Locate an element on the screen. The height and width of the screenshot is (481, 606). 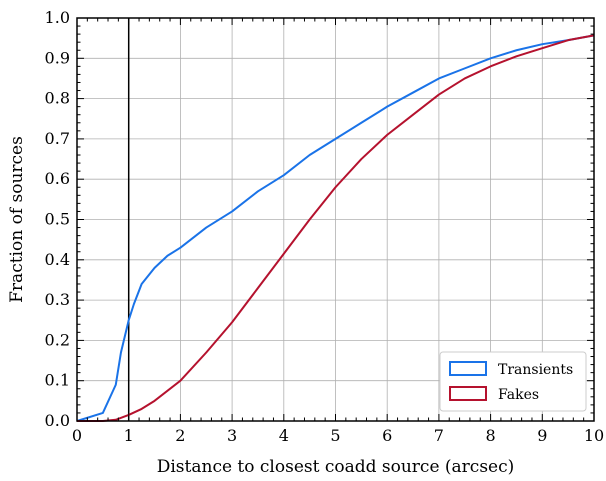
x-tick-label: 6 is located at coordinates (387, 435).